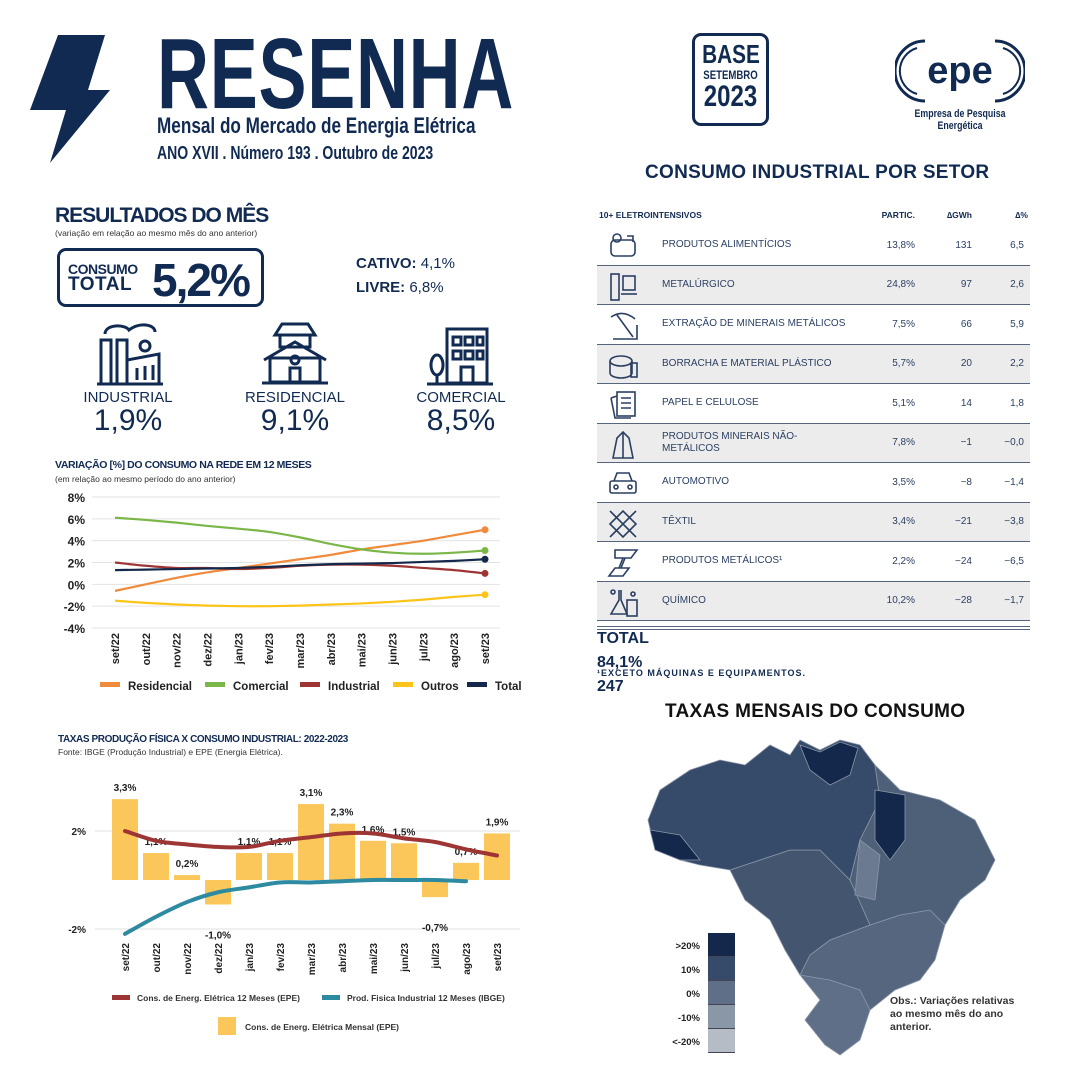 This screenshot has height=1080, width=1080. I want to click on segment-comercial: COMERCIAL 8,5%, so click(461, 412).